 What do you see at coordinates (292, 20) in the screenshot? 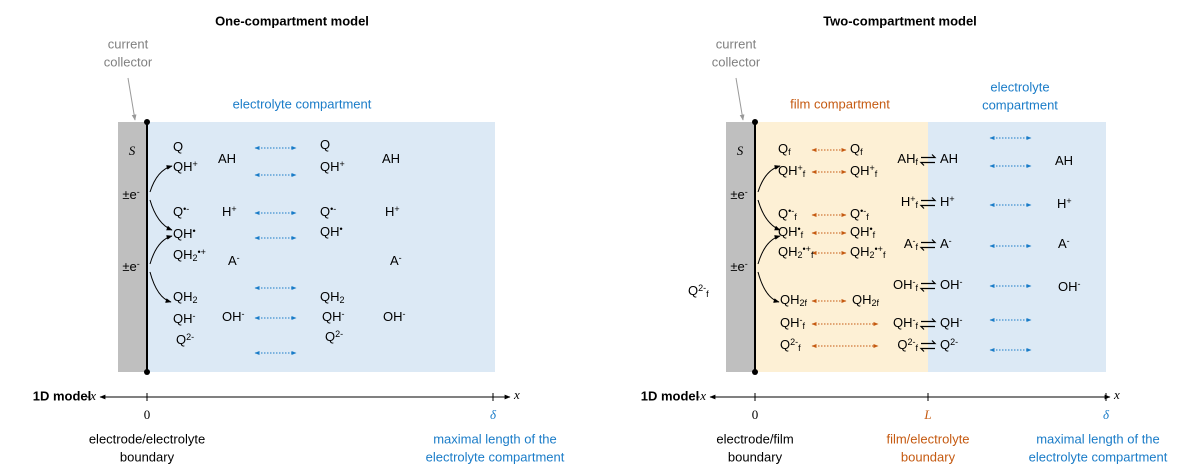
I see `panel-title: One-compartment model` at bounding box center [292, 20].